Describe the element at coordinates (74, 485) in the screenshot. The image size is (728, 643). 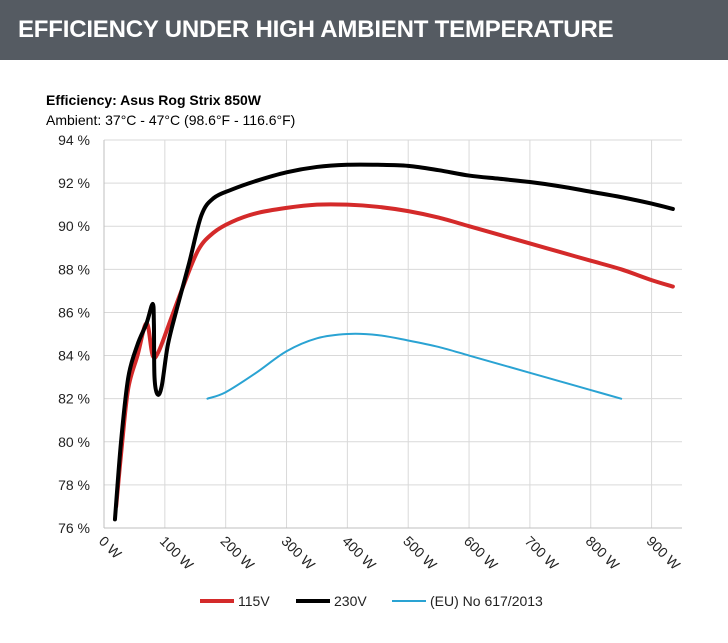
I see `y-tick-label: 78 %` at that location.